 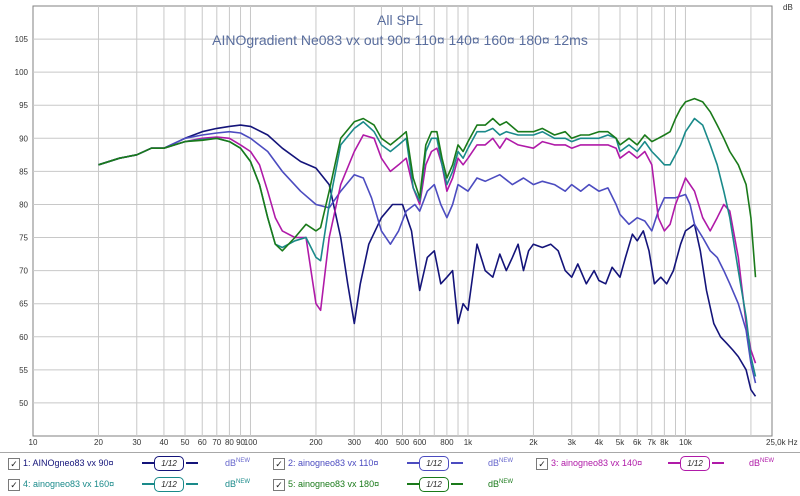 What do you see at coordinates (22, 221) in the screenshot?
I see `y-axis-ticks: 50 55 60 65 70 75 80 85 90 95 100 105` at bounding box center [22, 221].